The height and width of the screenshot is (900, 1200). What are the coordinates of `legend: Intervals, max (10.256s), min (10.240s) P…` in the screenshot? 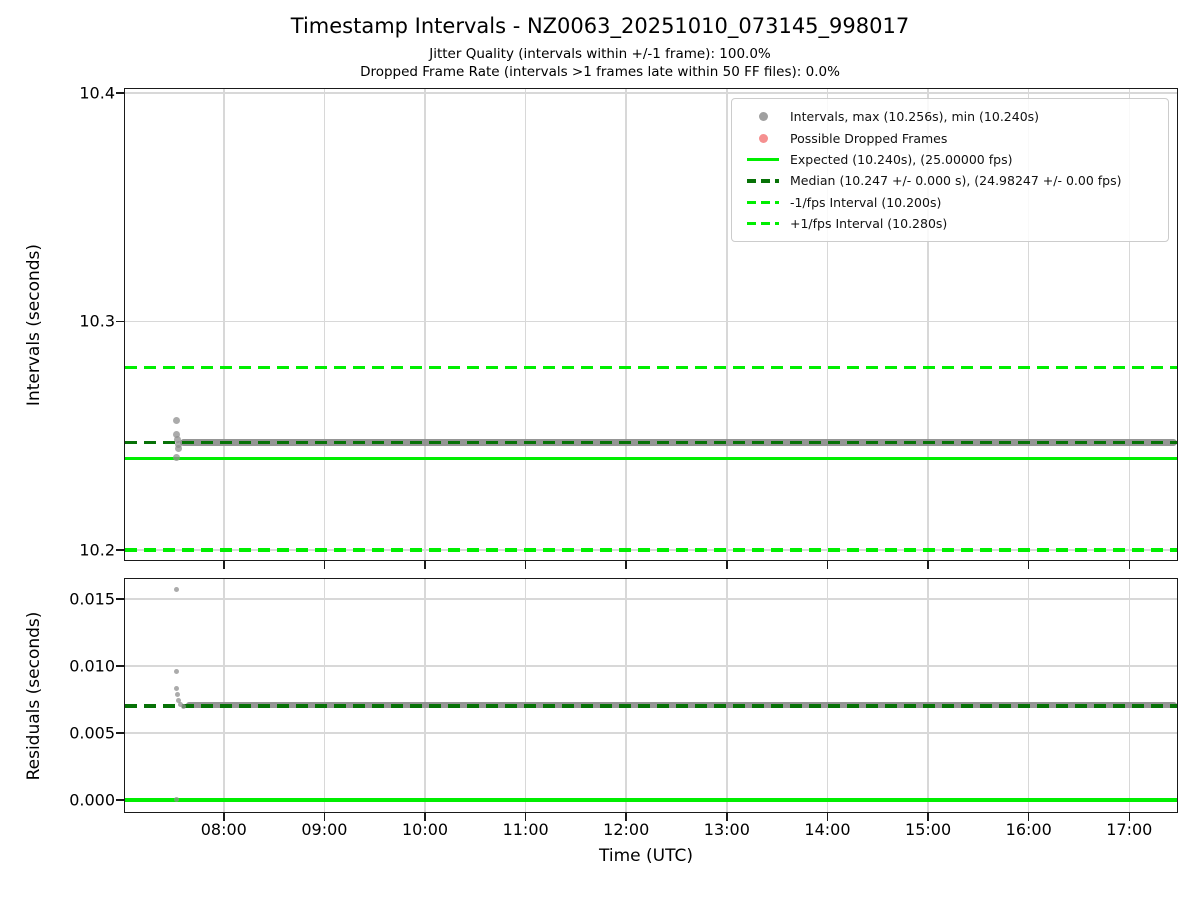 It's located at (950, 170).